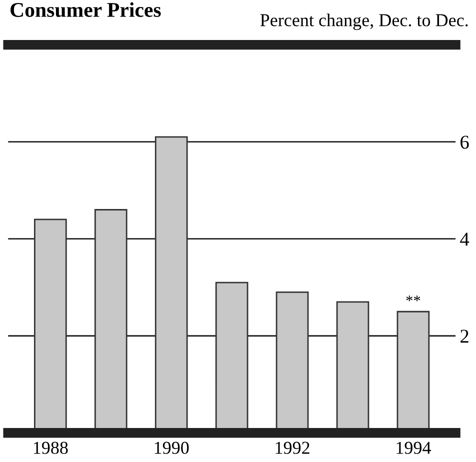 The image size is (476, 462). What do you see at coordinates (413, 448) in the screenshot?
I see `x-tick-label: 1994` at bounding box center [413, 448].